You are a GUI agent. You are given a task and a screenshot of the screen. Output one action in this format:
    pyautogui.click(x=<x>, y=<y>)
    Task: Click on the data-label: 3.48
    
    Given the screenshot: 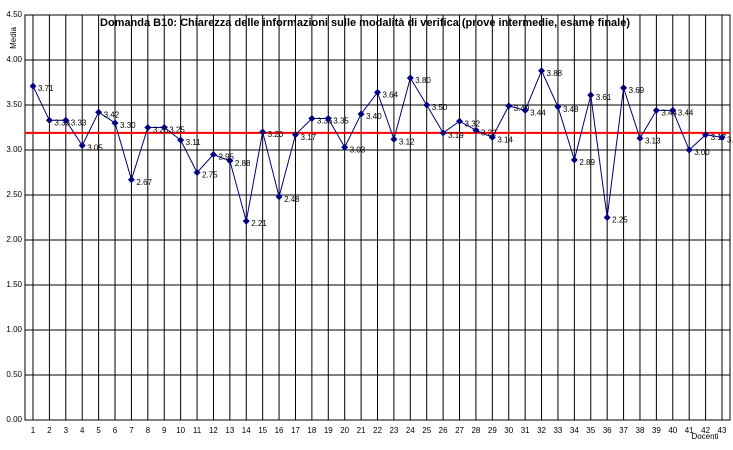 What is the action you would take?
    pyautogui.click(x=571, y=109)
    